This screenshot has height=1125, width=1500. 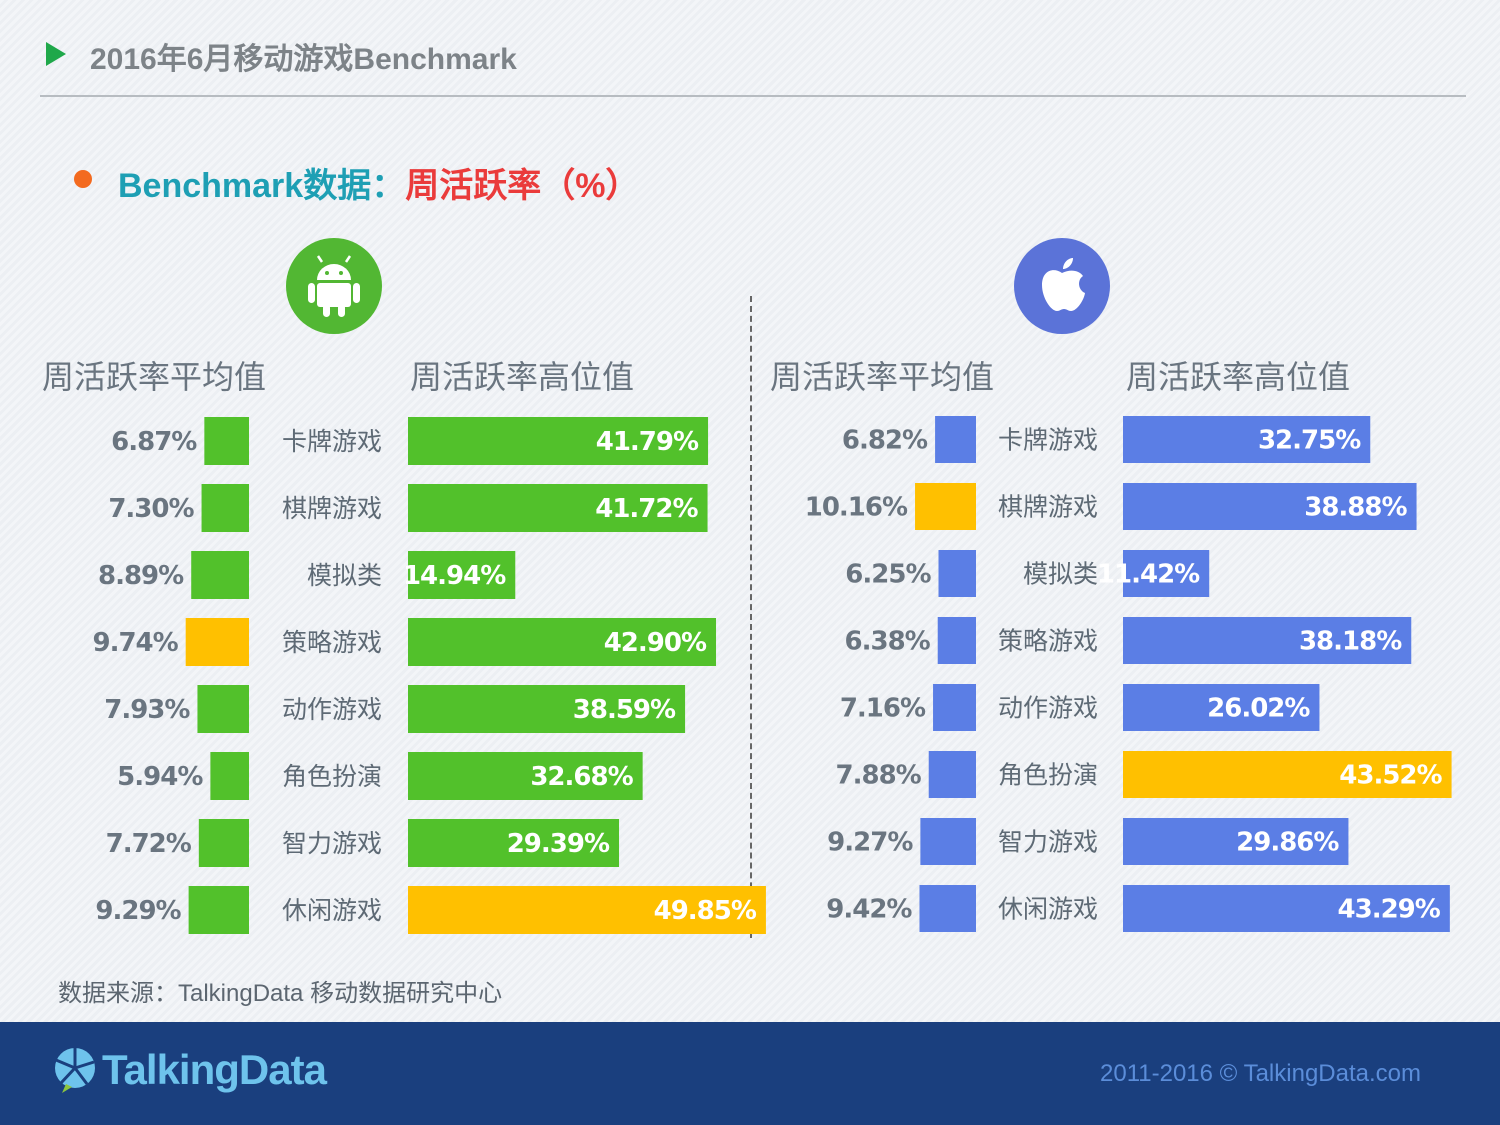 I want to click on android-category-label: 智力游戏, so click(x=332, y=843).